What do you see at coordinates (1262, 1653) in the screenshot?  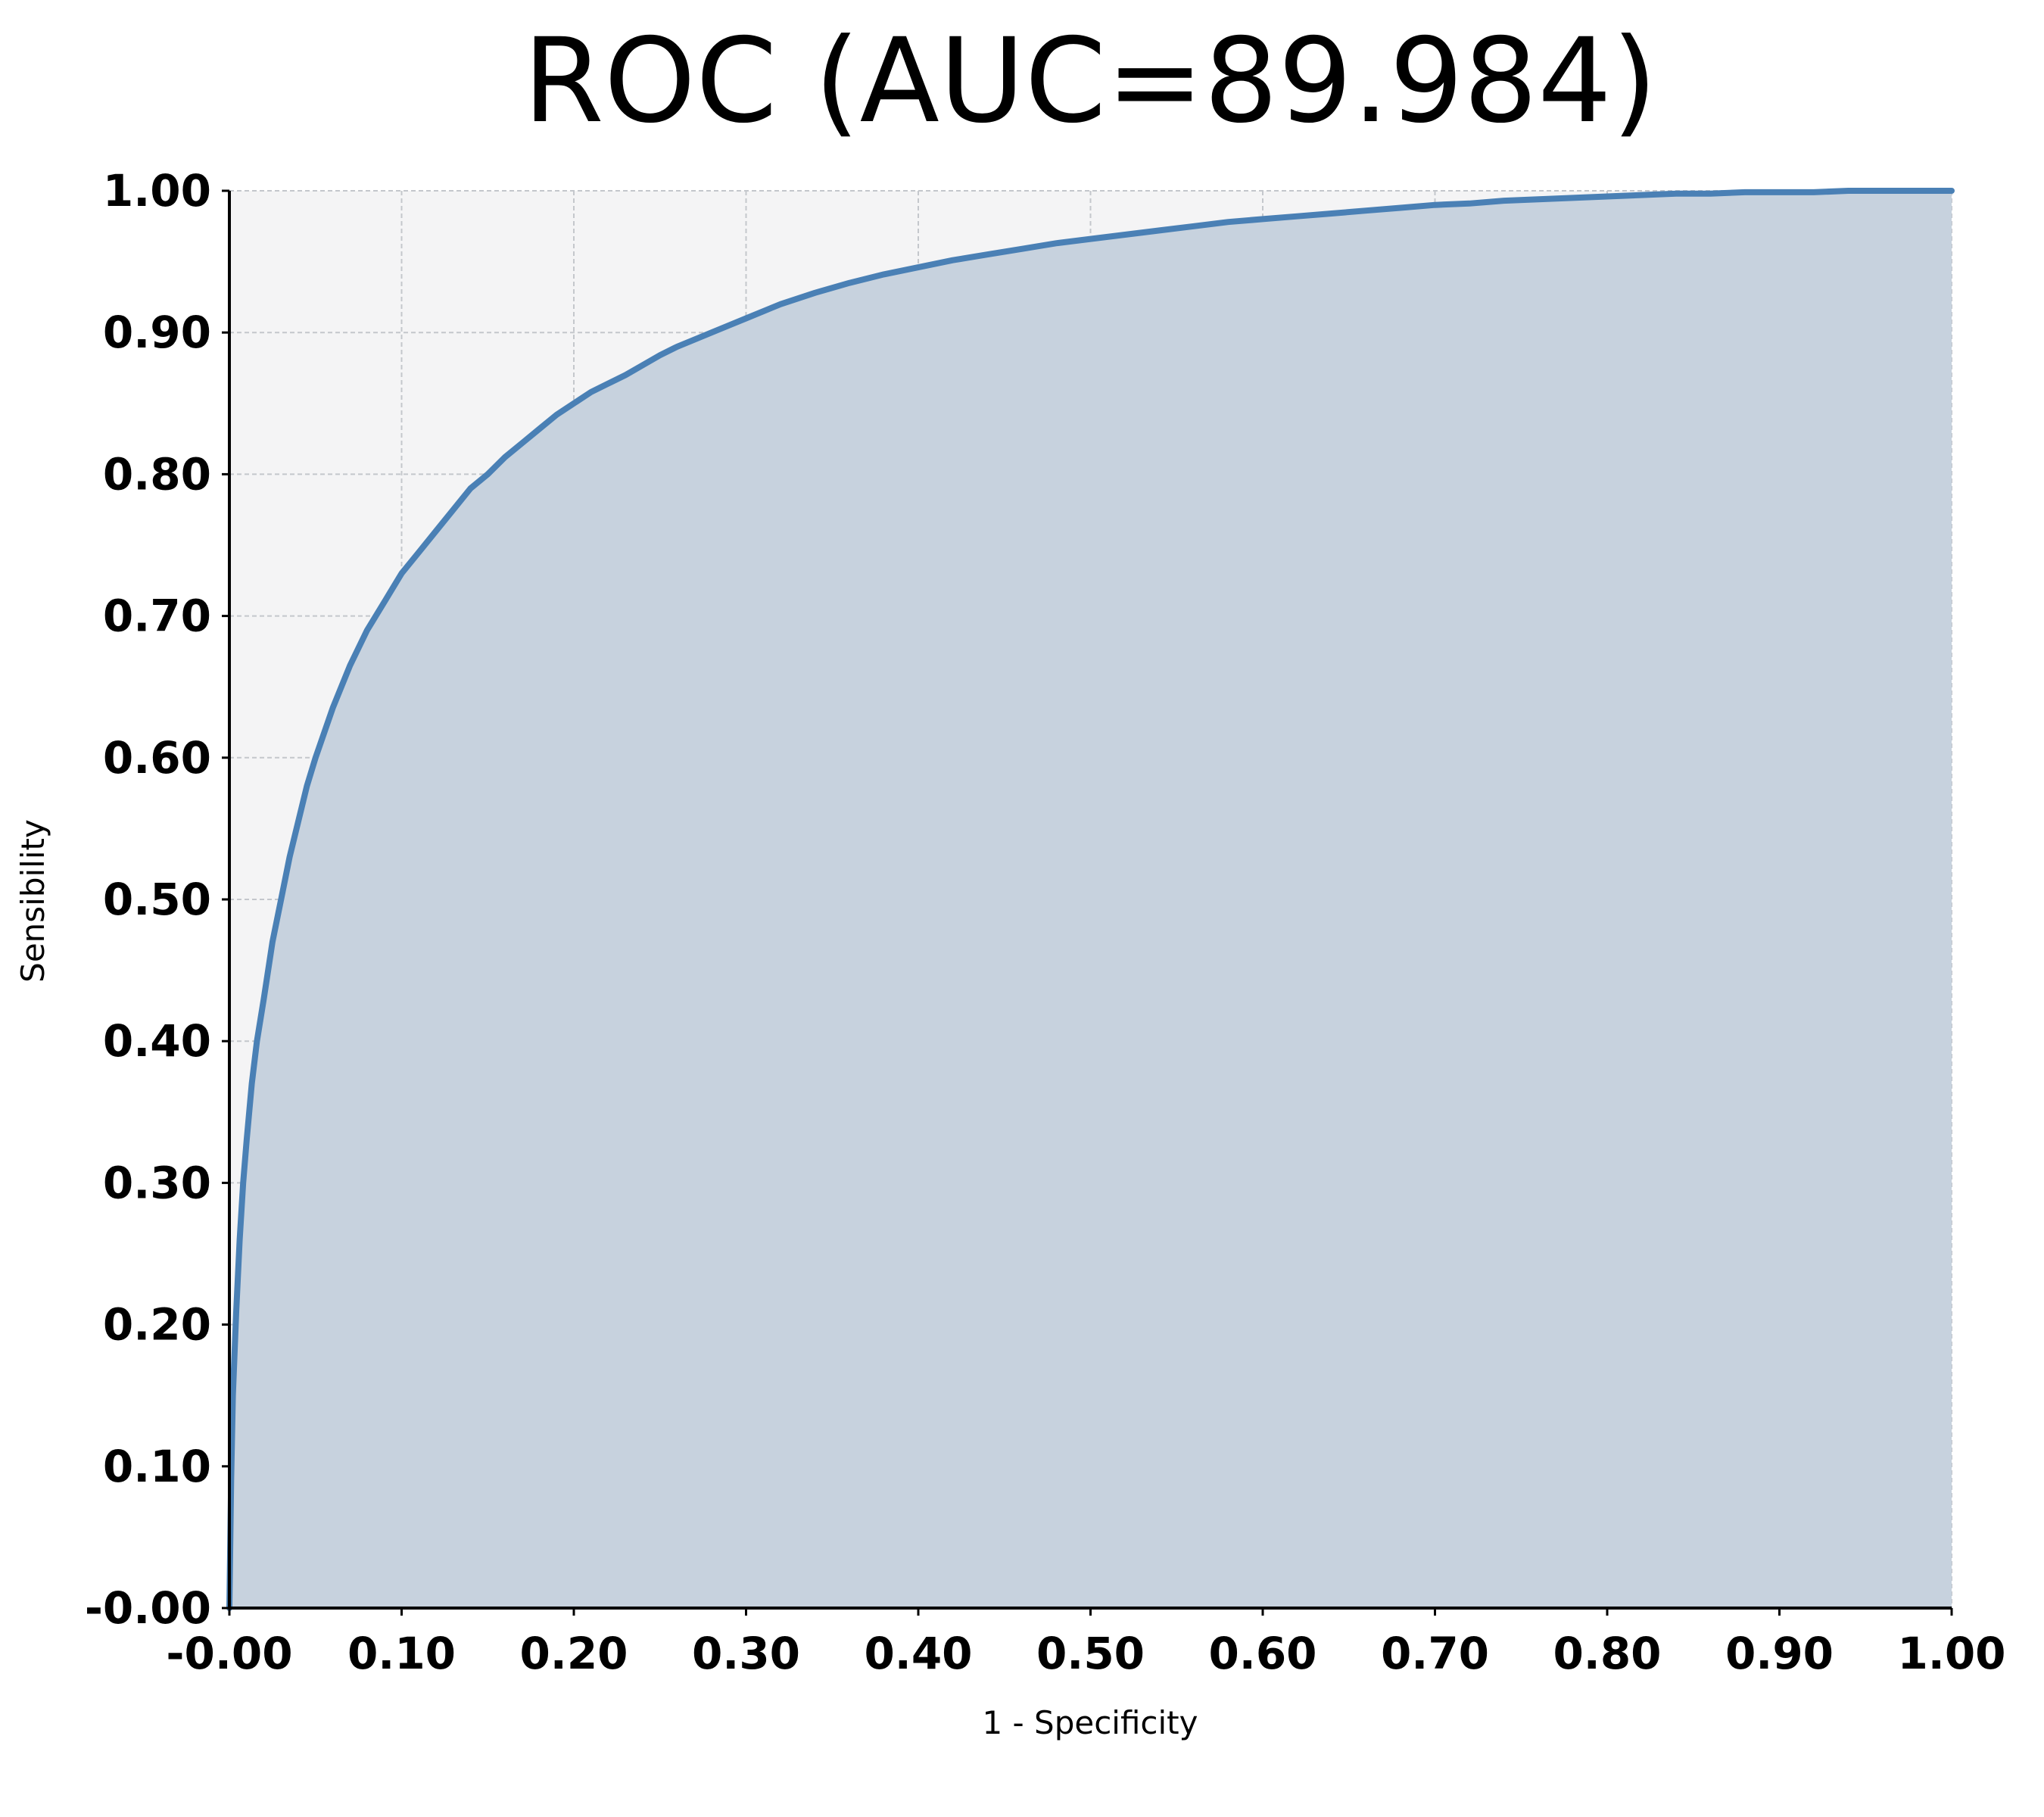 I see `x-tick-label: 0.60` at bounding box center [1262, 1653].